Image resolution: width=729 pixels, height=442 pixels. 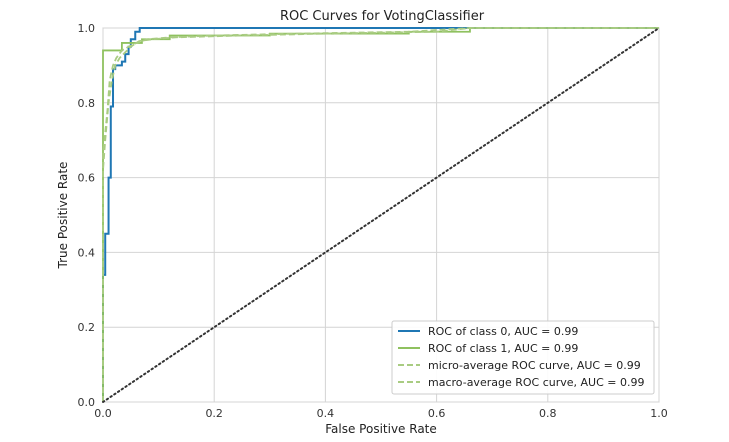 What do you see at coordinates (63, 216) in the screenshot?
I see `y-axis-label: True Positive Rate` at bounding box center [63, 216].